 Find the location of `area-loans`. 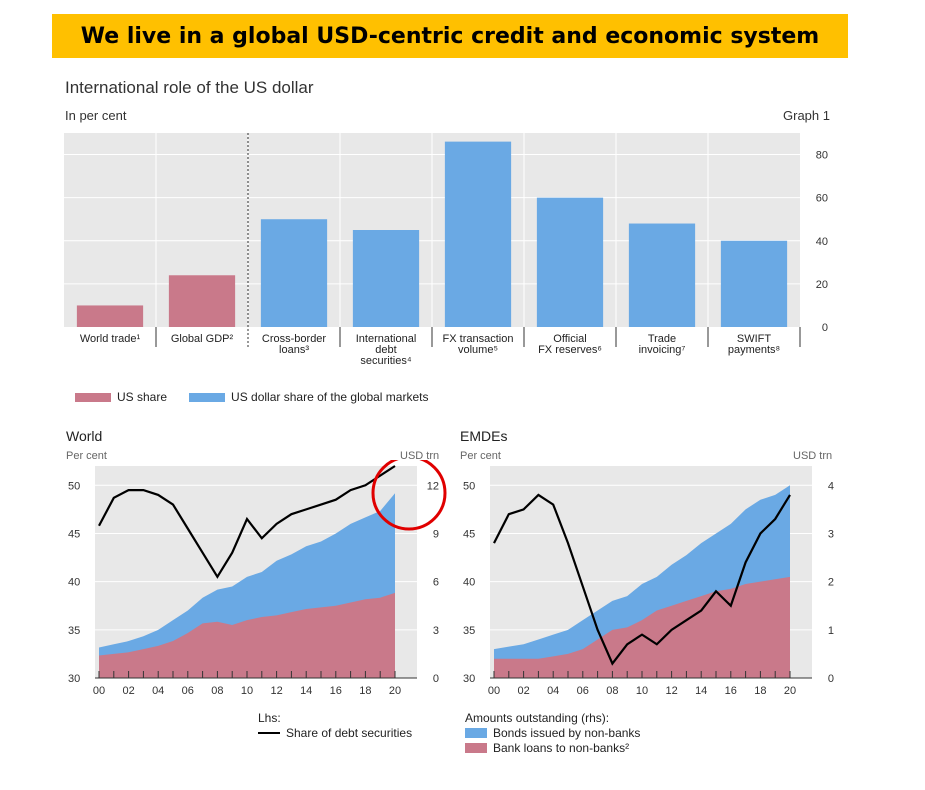

area-loans is located at coordinates (642, 627).